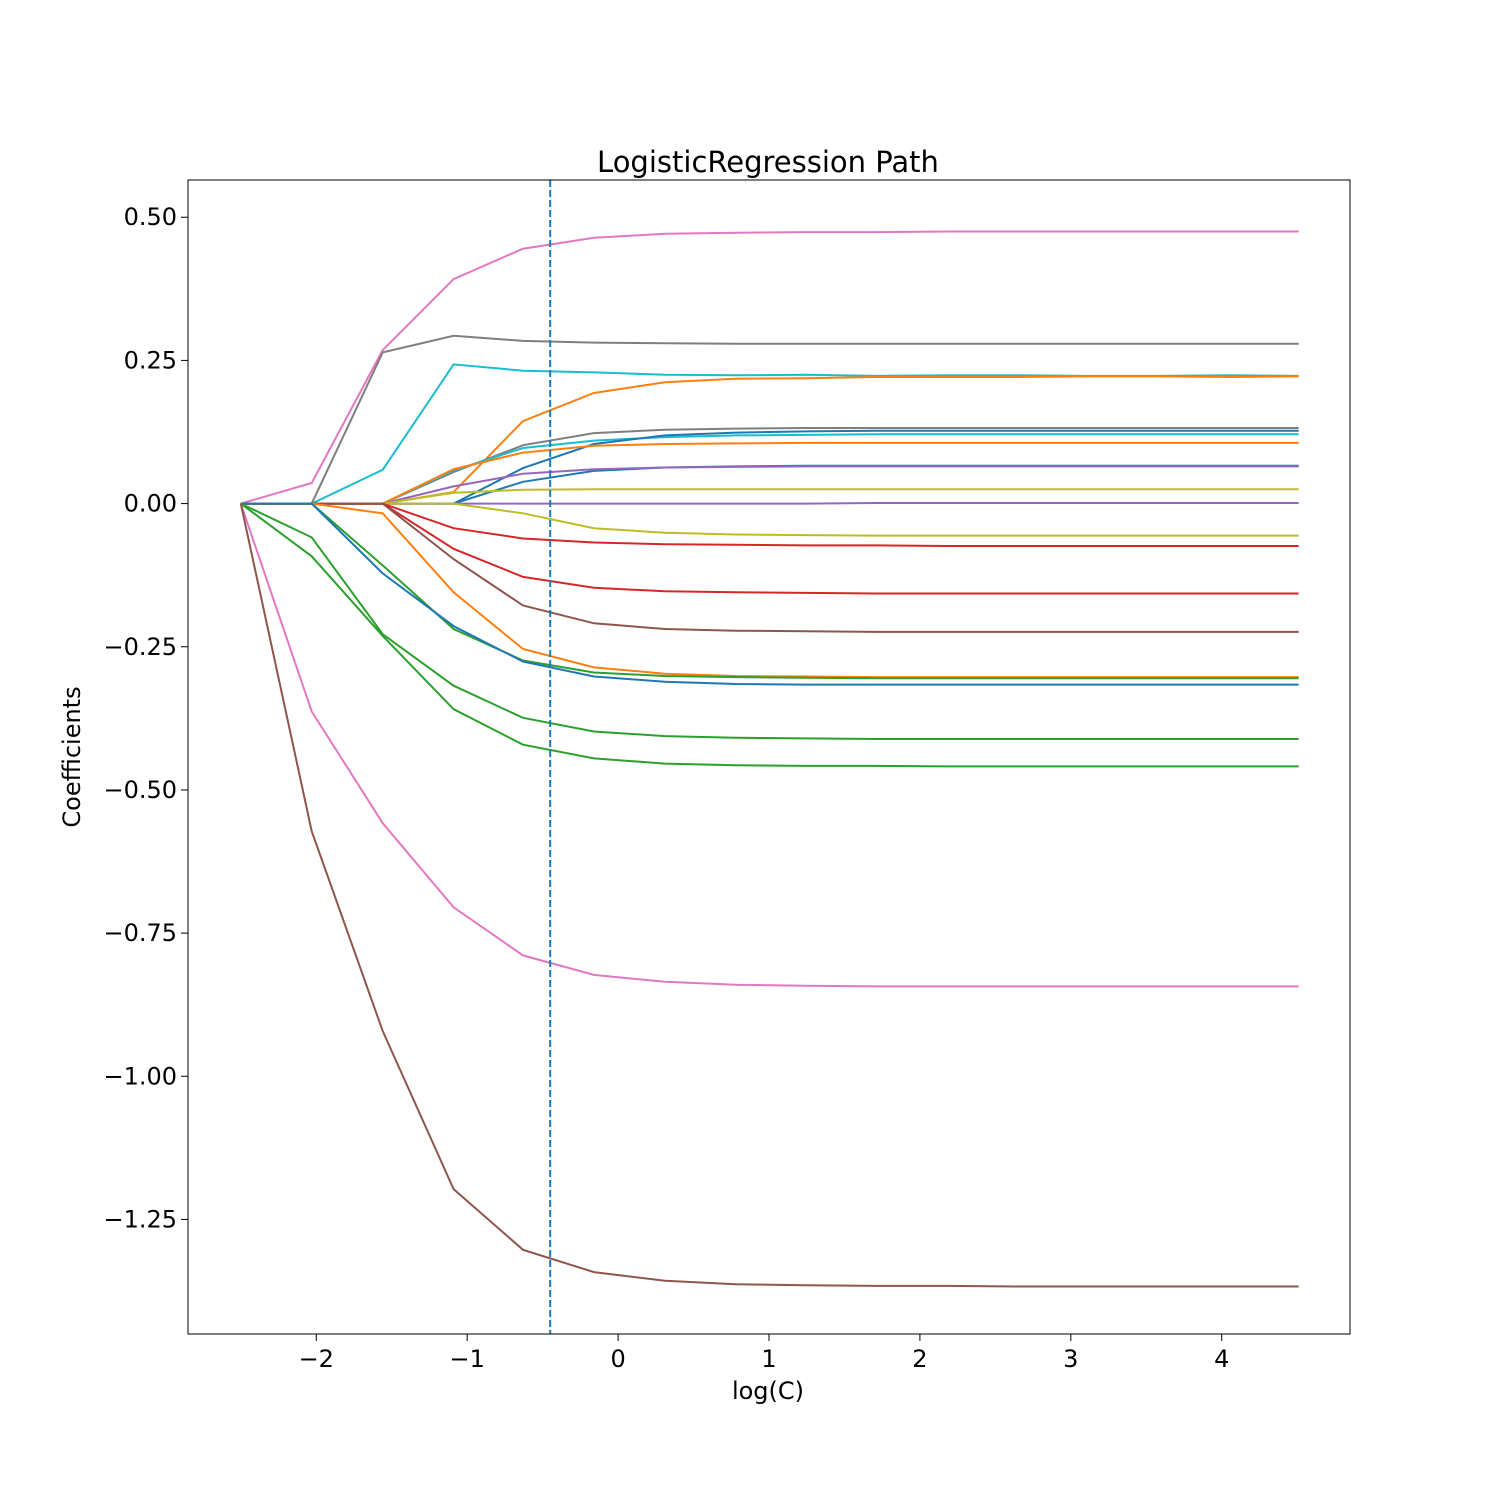  What do you see at coordinates (1070, 1359) in the screenshot?
I see `x-tick-label: 3` at bounding box center [1070, 1359].